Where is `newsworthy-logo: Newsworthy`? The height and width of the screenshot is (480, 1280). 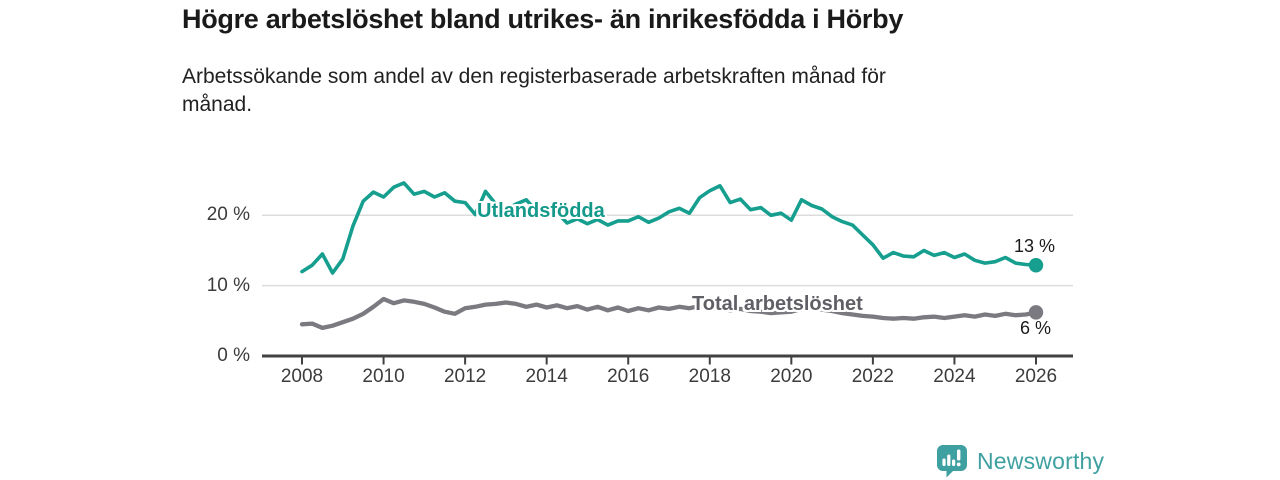 newsworthy-logo: Newsworthy is located at coordinates (1020, 461).